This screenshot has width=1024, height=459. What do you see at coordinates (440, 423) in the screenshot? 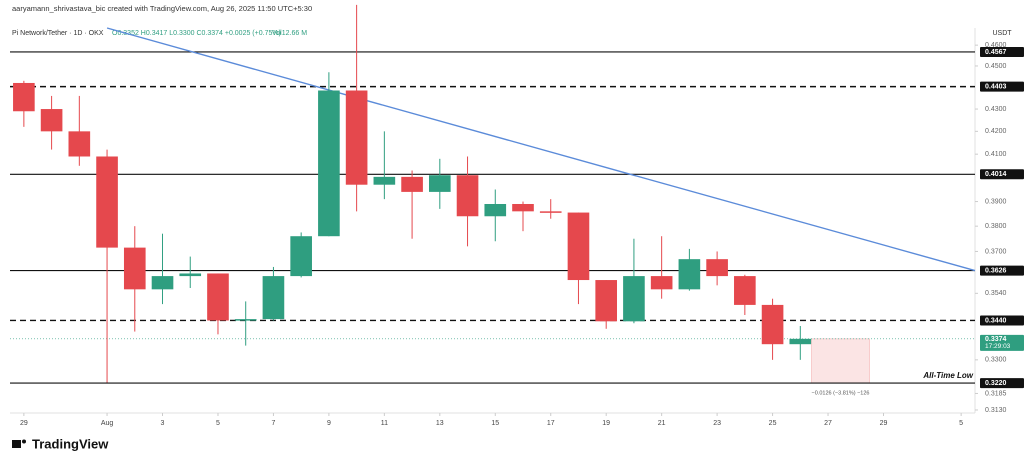
I see `x-tick-label: 13` at bounding box center [440, 423].